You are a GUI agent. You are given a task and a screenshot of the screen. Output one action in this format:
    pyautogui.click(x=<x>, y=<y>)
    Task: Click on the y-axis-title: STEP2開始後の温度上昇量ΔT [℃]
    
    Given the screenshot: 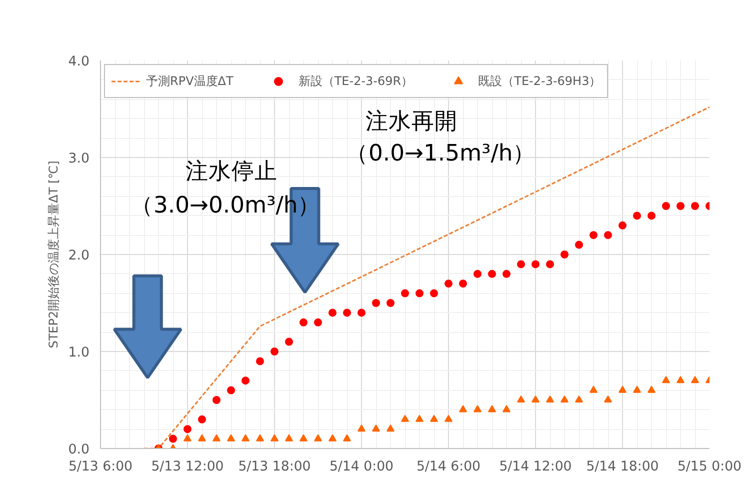 What is the action you would take?
    pyautogui.click(x=53, y=254)
    